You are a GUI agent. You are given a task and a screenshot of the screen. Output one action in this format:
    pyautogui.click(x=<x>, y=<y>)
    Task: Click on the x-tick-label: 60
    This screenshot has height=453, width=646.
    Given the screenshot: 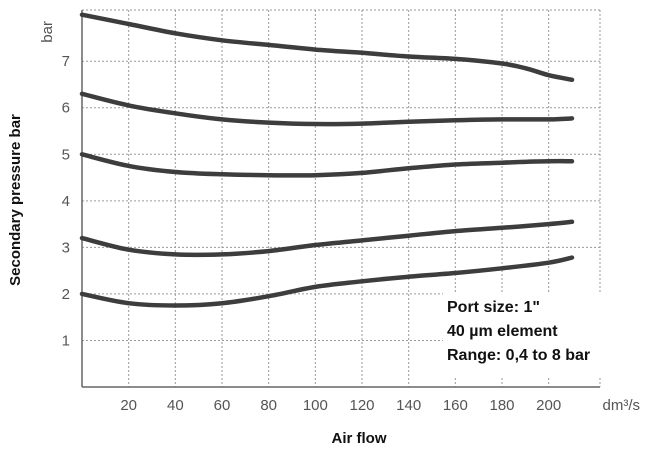 What is the action you would take?
    pyautogui.click(x=222, y=405)
    